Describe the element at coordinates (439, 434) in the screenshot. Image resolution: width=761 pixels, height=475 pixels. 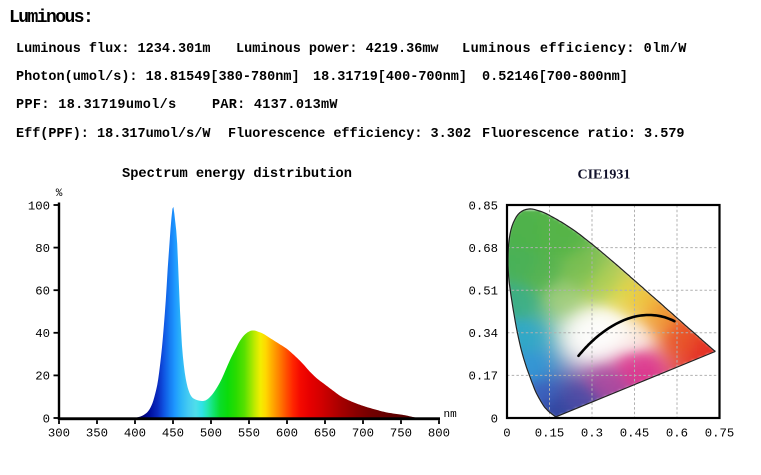
I see `svg-text: 800` at that location.